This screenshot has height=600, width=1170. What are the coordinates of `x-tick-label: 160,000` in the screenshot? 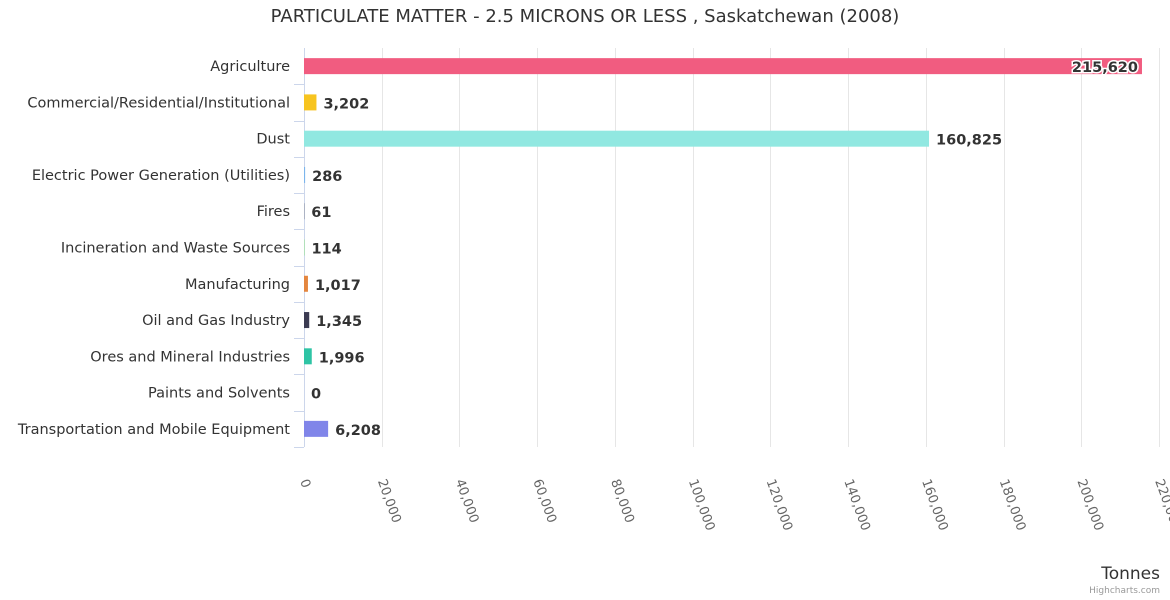 It's located at (934, 505).